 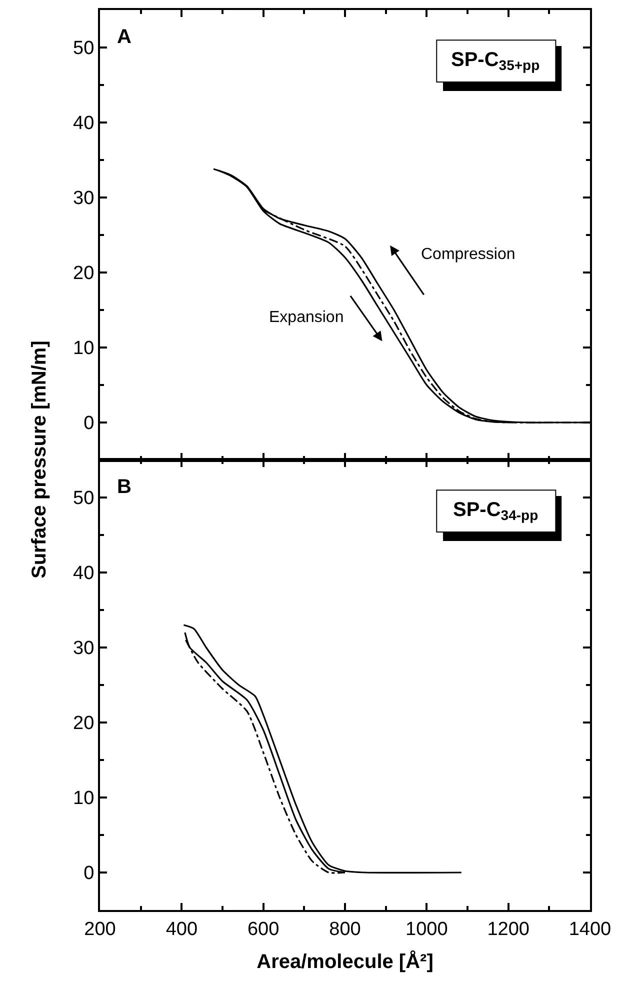 What do you see at coordinates (427, 929) in the screenshot?
I see `x-tick-label: 1000` at bounding box center [427, 929].